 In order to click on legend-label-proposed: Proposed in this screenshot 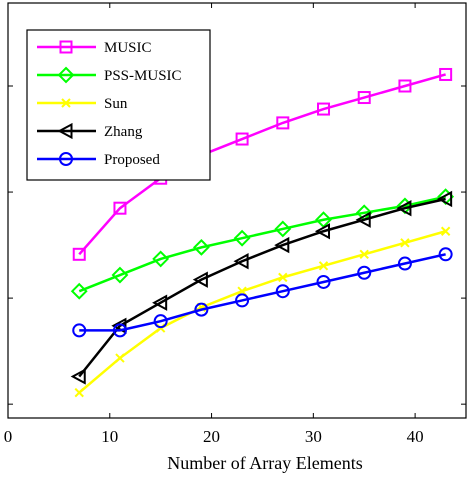, I will do `click(132, 160)`.